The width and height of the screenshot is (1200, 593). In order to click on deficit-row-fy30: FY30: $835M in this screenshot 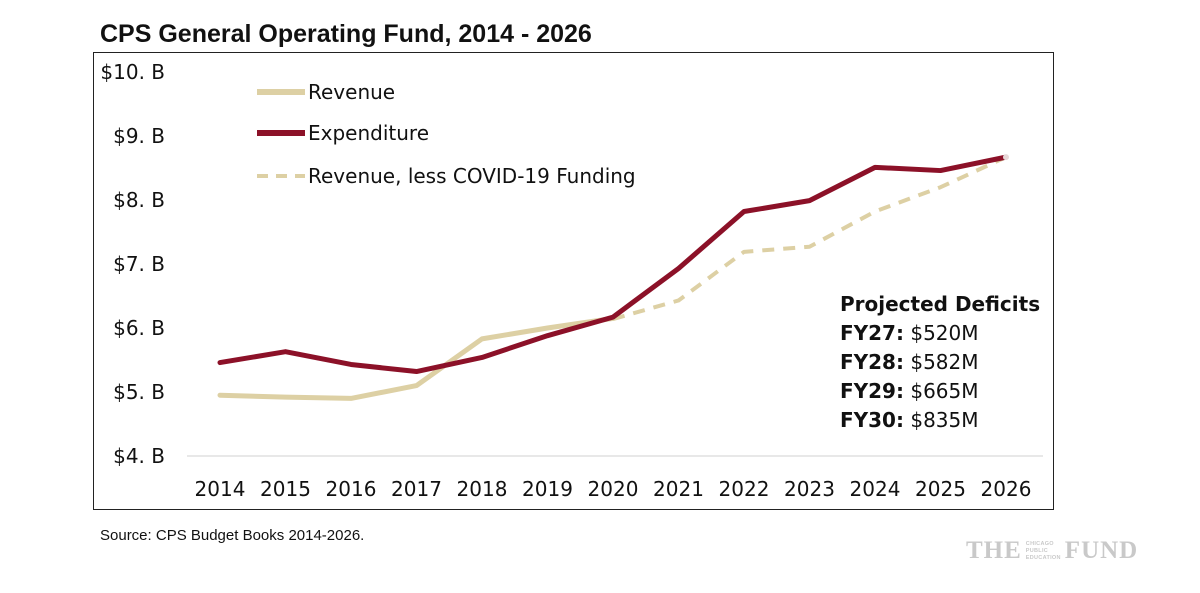, I will do `click(940, 420)`.